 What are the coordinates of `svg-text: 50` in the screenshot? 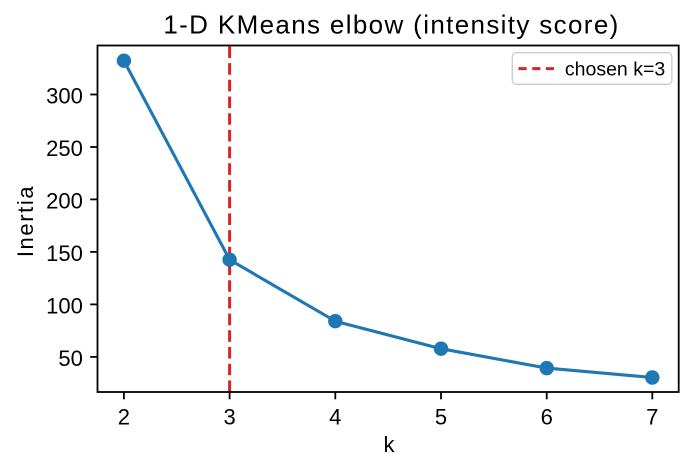 It's located at (70, 358).